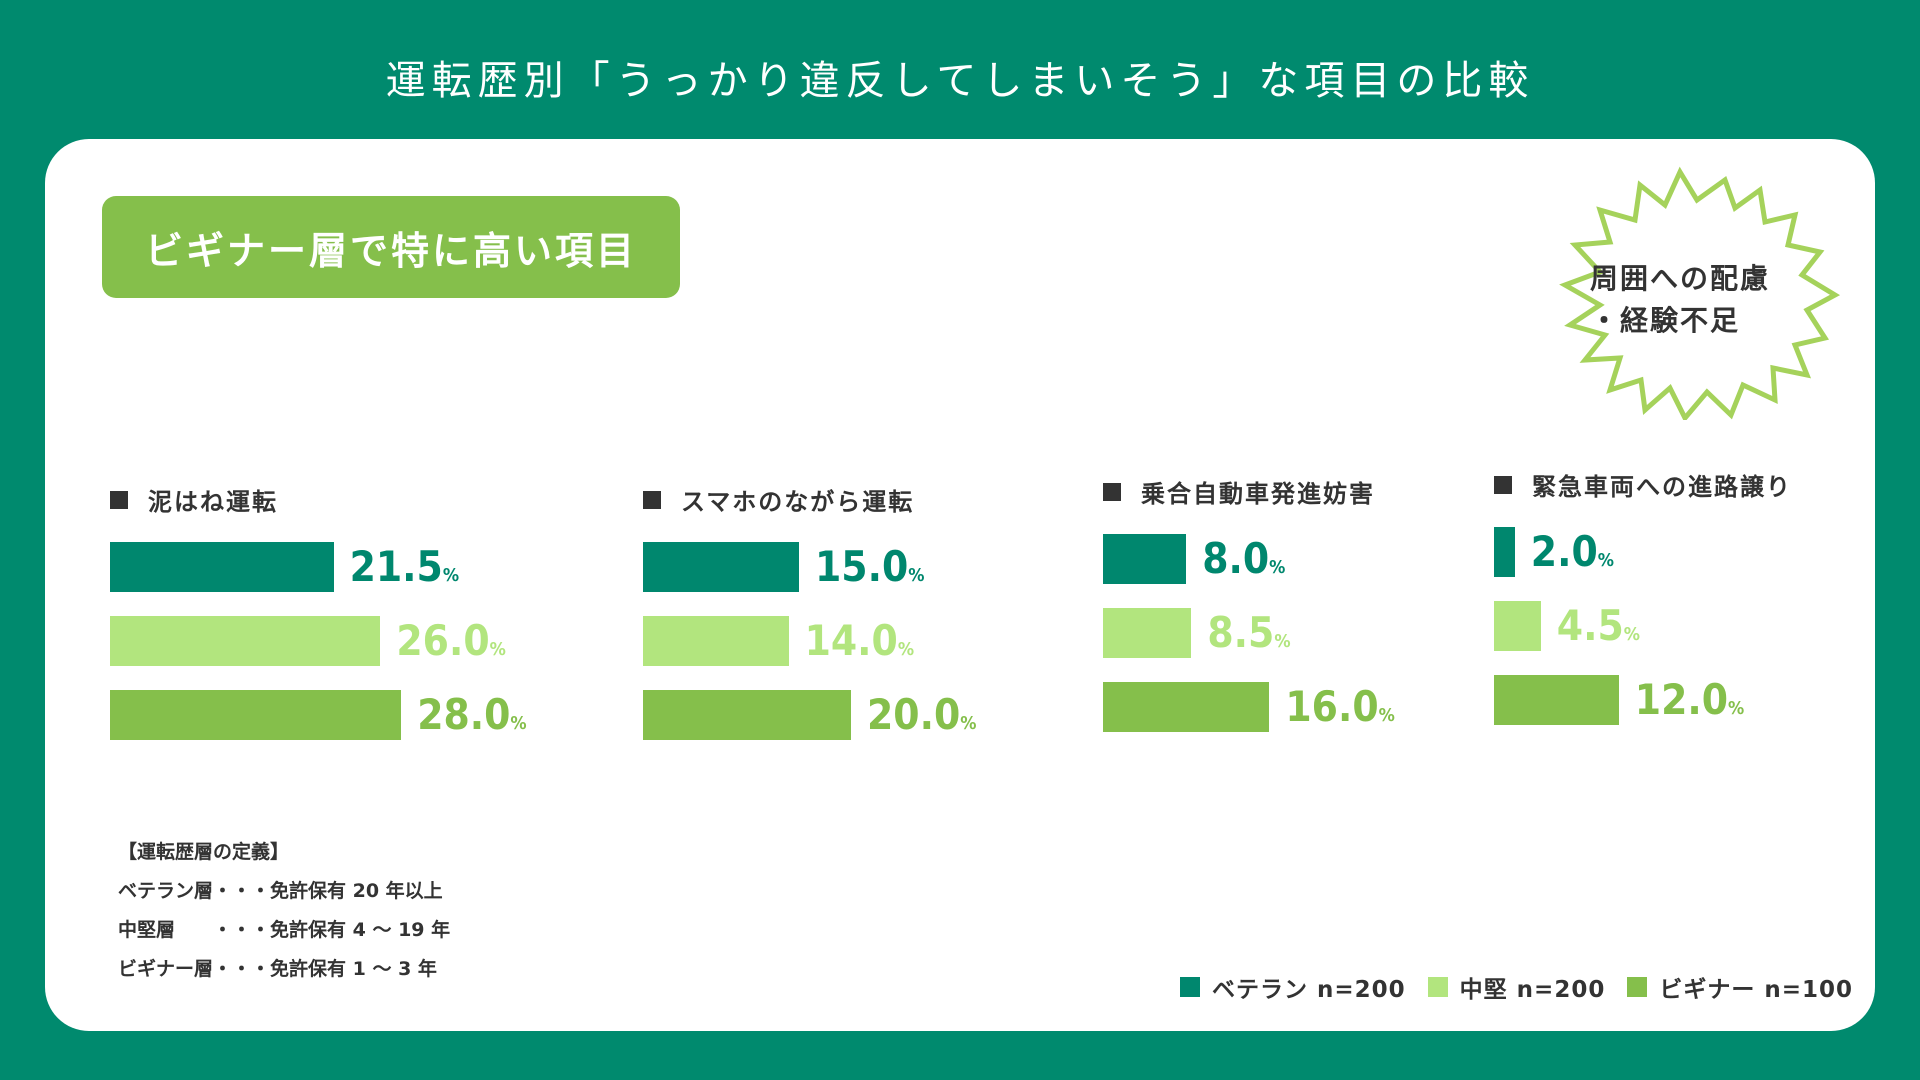  I want to click on legend-item-veteran: ベテラン n=200, so click(1293, 987).